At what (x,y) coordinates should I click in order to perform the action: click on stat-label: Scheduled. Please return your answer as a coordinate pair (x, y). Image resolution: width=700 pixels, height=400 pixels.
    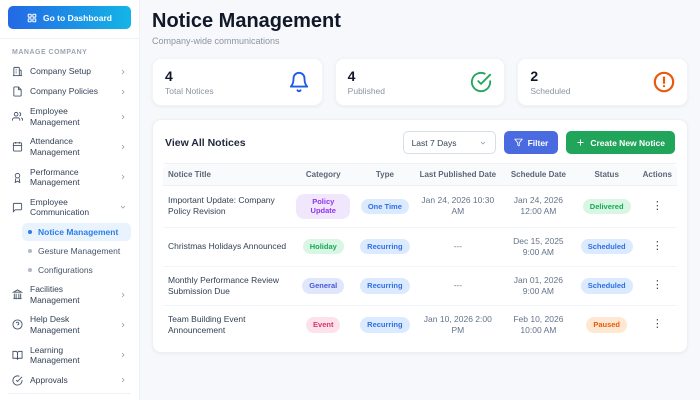
    Looking at the image, I should click on (550, 91).